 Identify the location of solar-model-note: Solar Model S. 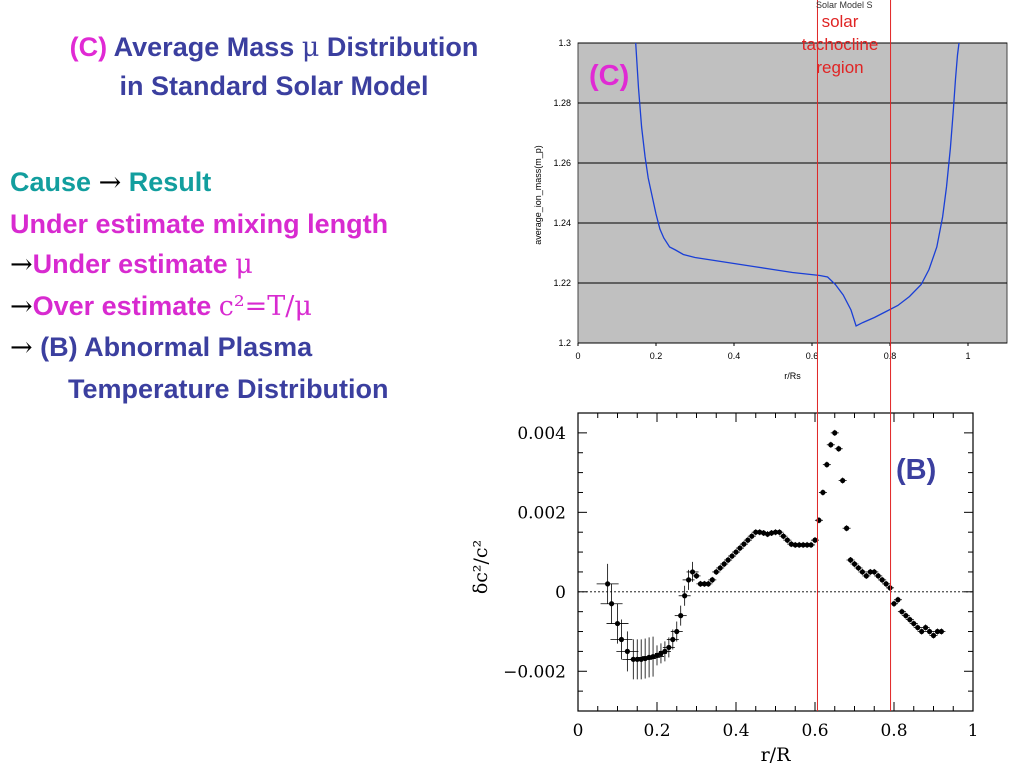
(844, 5).